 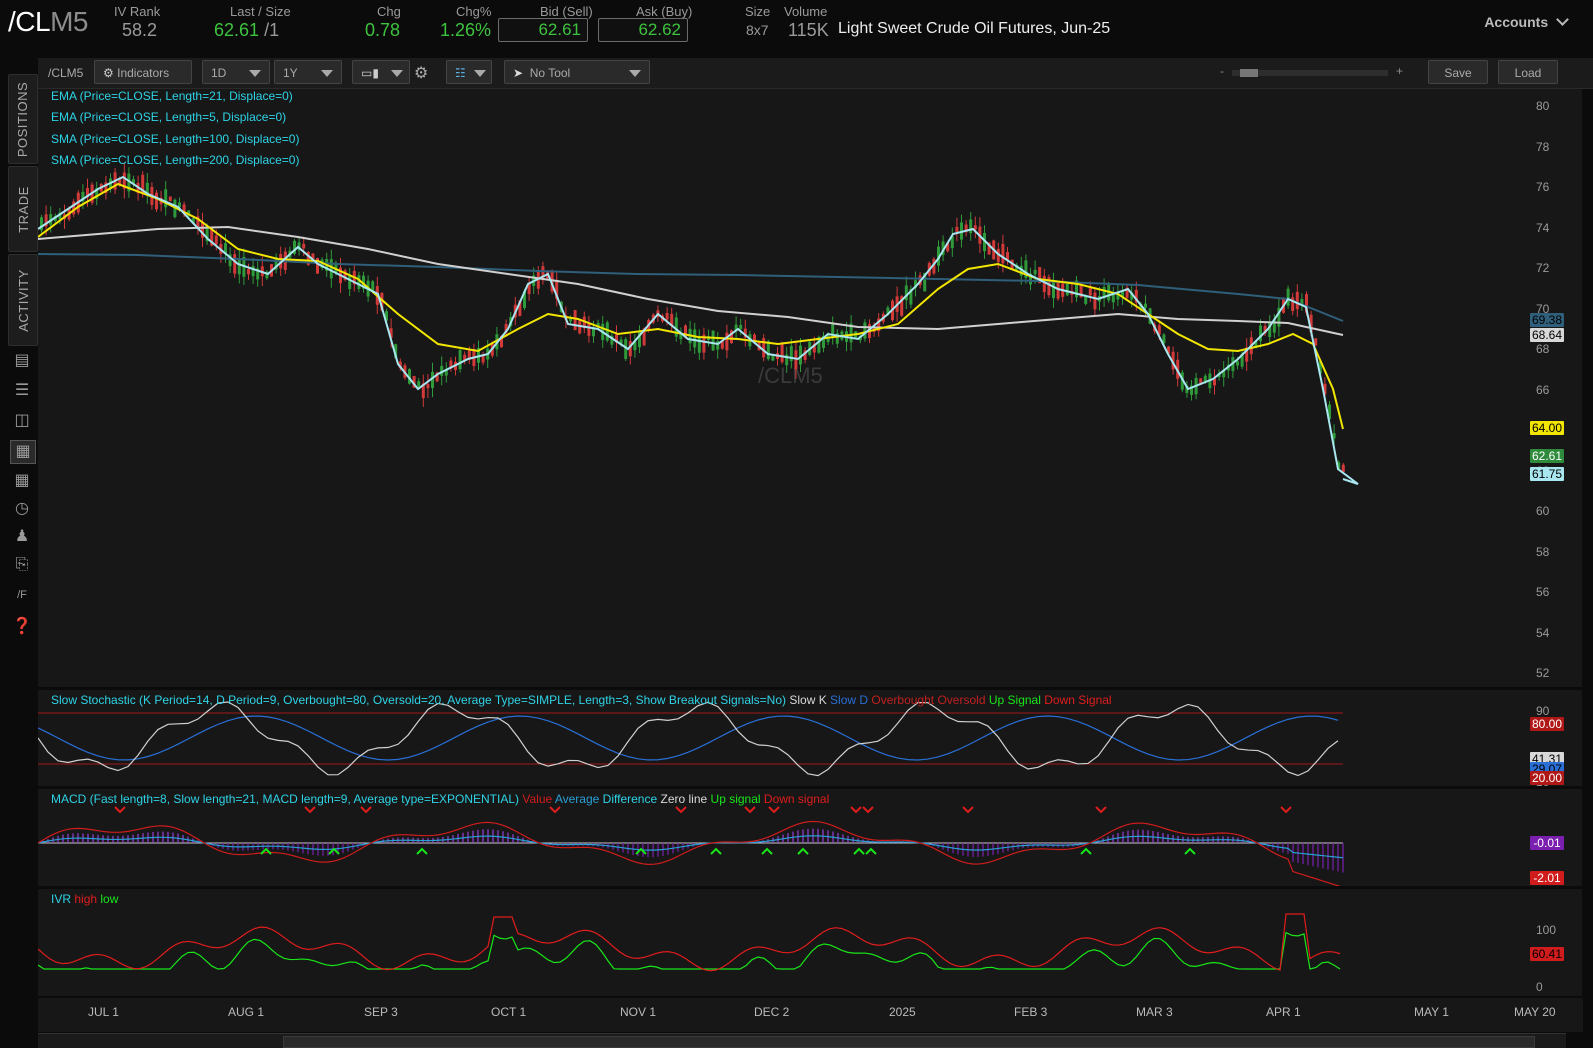 What do you see at coordinates (688, 738) in the screenshot?
I see `slow-d-line` at bounding box center [688, 738].